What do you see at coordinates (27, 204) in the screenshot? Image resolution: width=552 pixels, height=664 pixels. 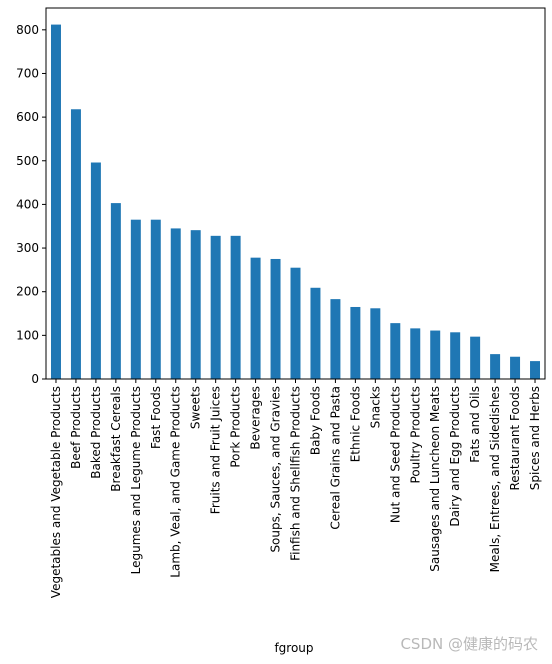 I see `y-tick-label: 400` at bounding box center [27, 204].